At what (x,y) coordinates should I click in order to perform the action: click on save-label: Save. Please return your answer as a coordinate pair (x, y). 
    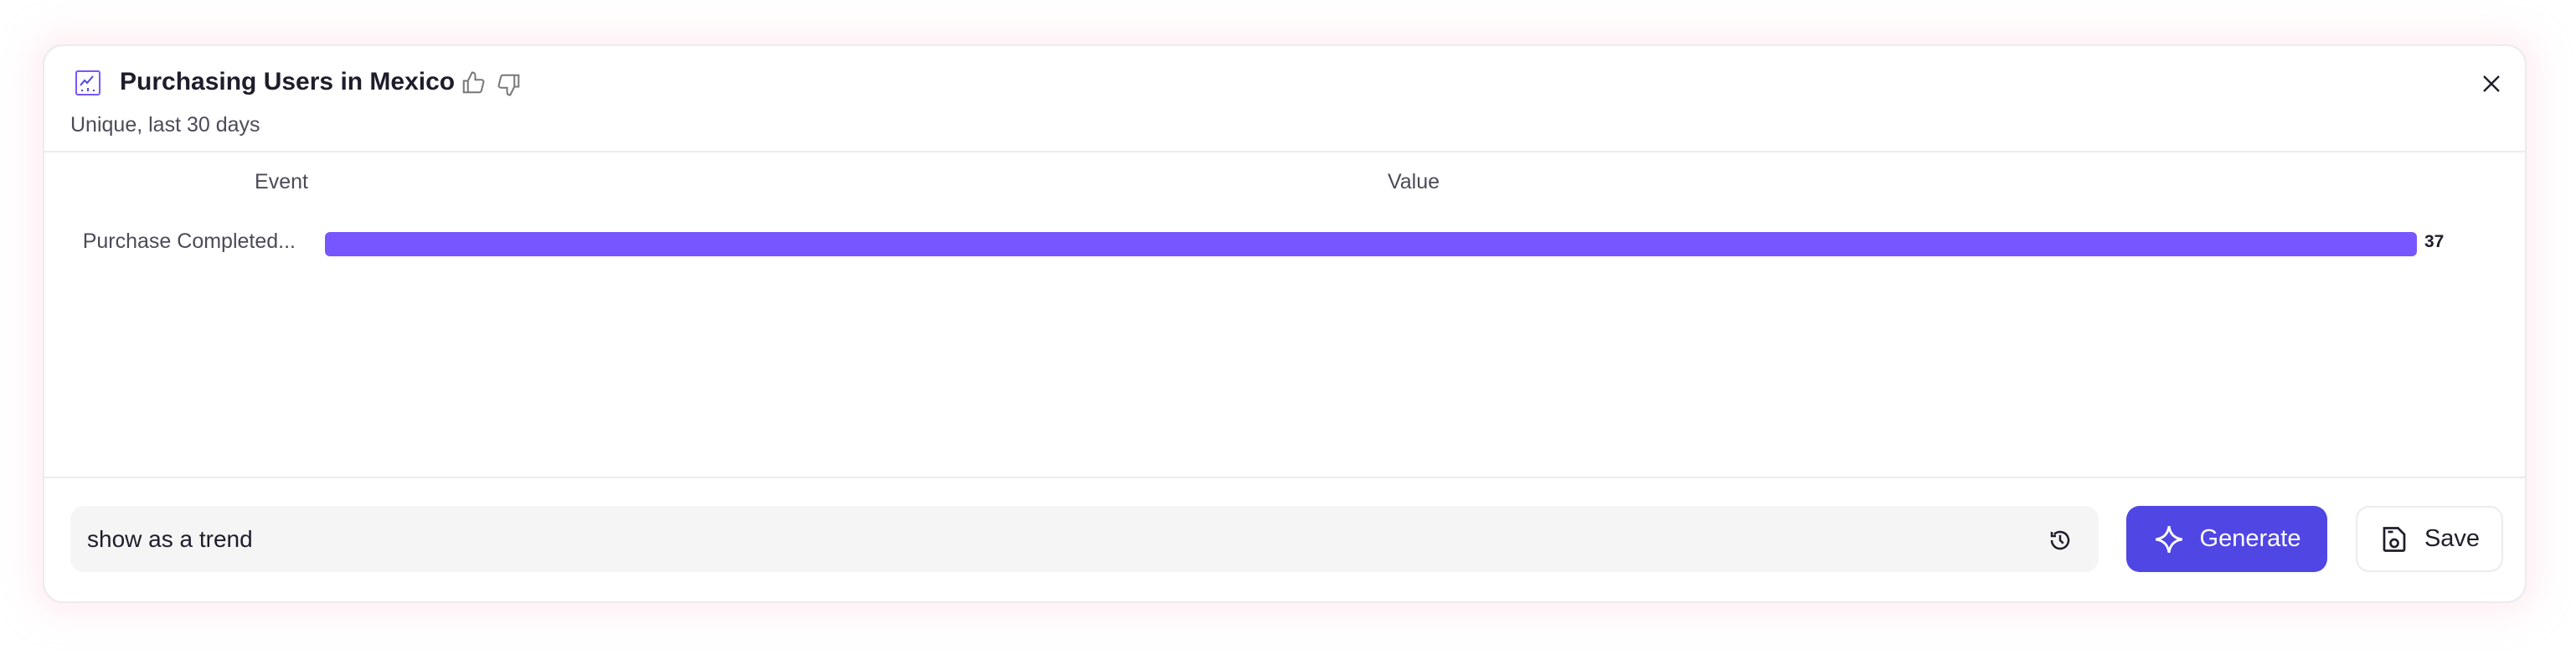
    Looking at the image, I should click on (2452, 538).